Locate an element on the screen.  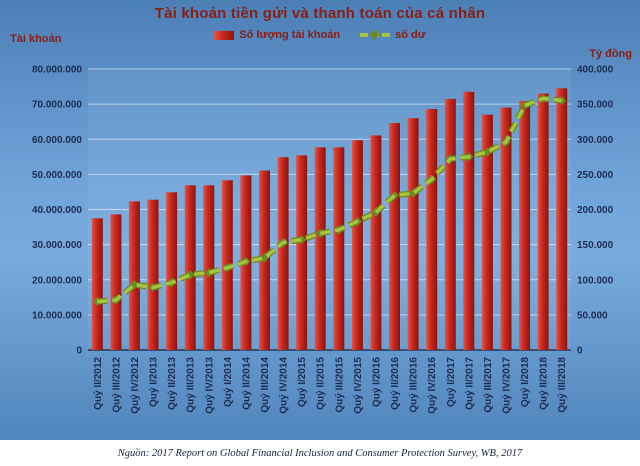
x-tick: Quý IV/2012 is located at coordinates (135, 385).